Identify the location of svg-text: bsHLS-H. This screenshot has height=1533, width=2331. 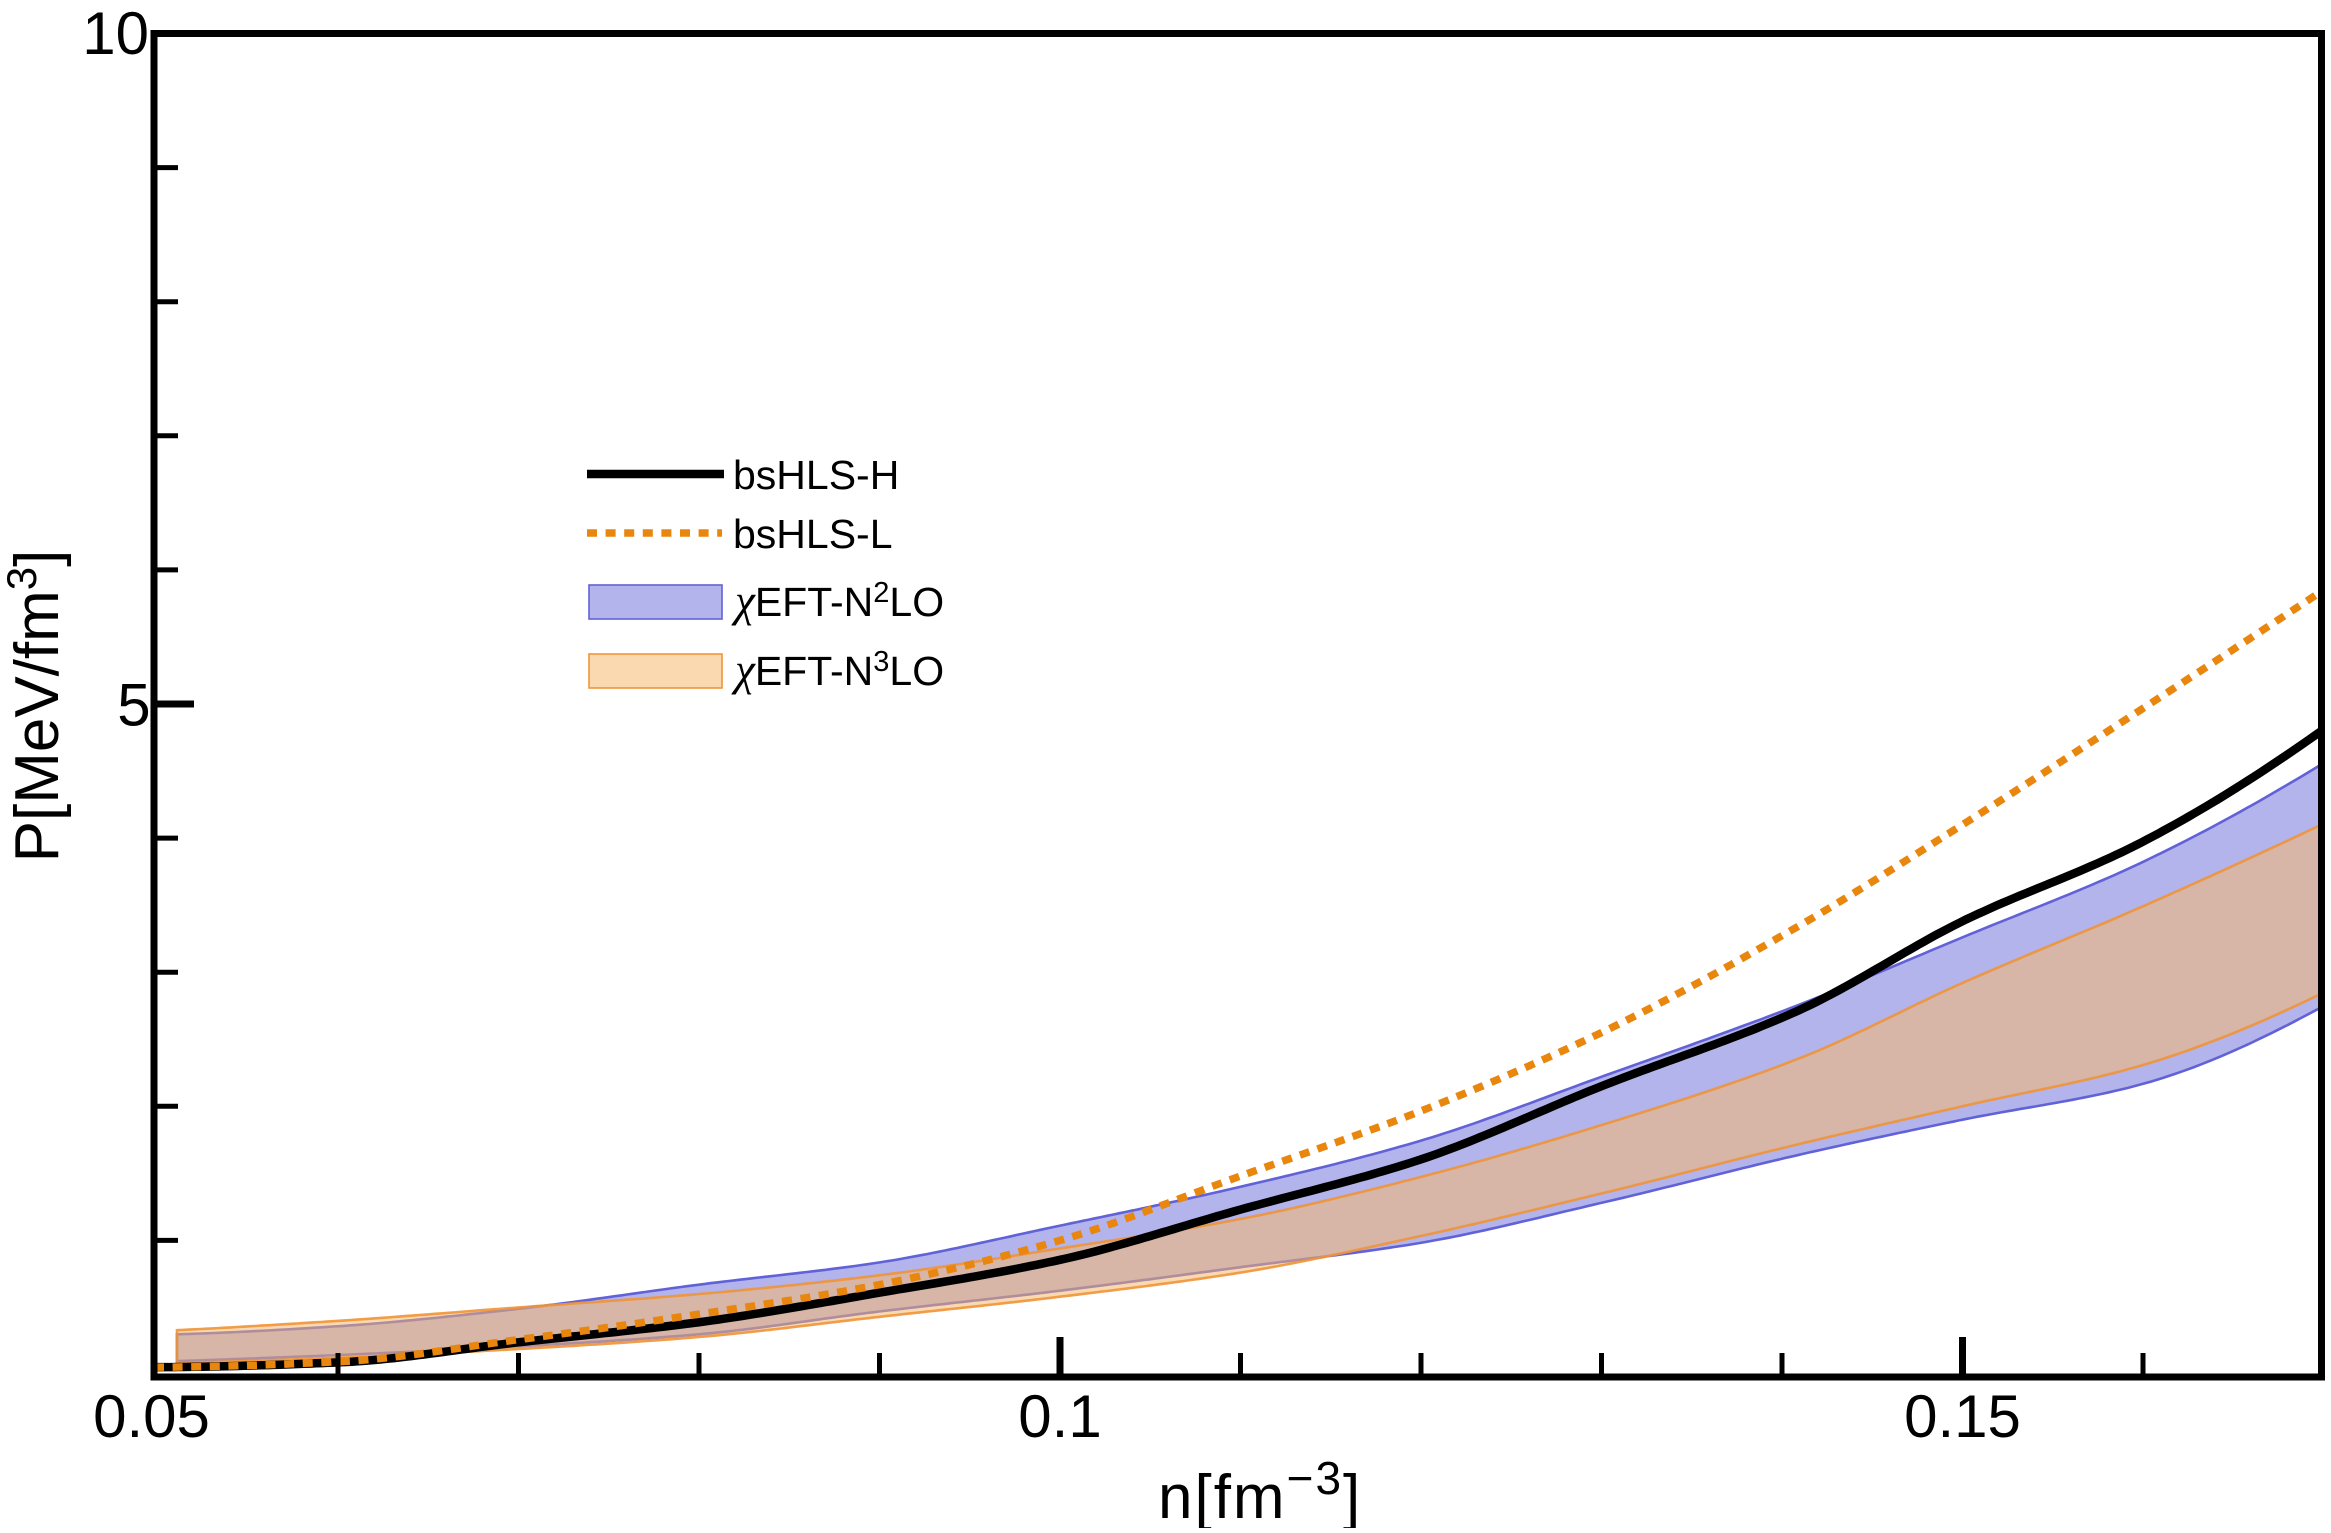
(816, 475).